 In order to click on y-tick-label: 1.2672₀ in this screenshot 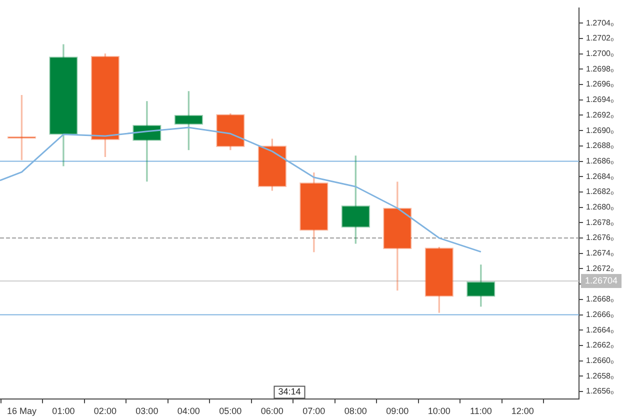, I will do `click(600, 268)`.